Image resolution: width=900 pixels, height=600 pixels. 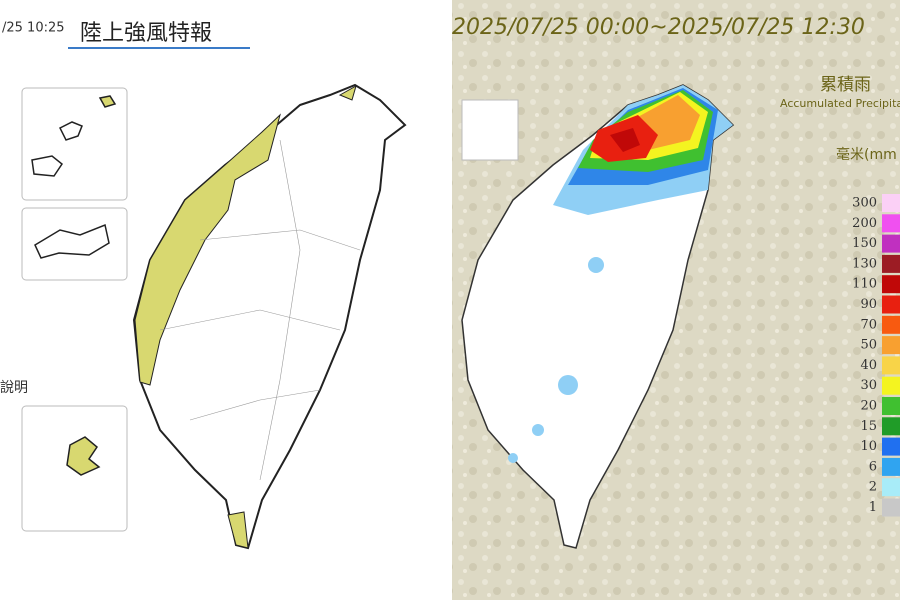 I want to click on islands, so click(x=74, y=285).